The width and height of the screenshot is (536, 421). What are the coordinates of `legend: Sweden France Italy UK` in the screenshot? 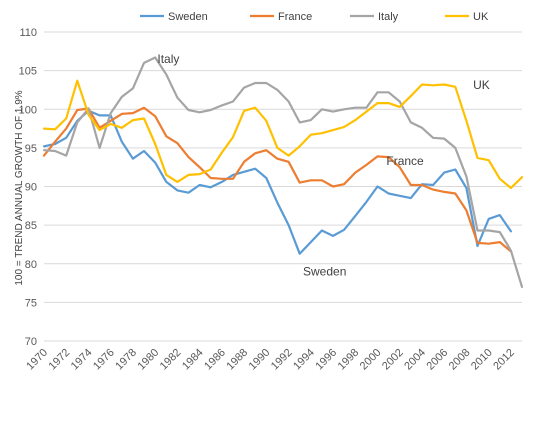 It's located at (314, 17).